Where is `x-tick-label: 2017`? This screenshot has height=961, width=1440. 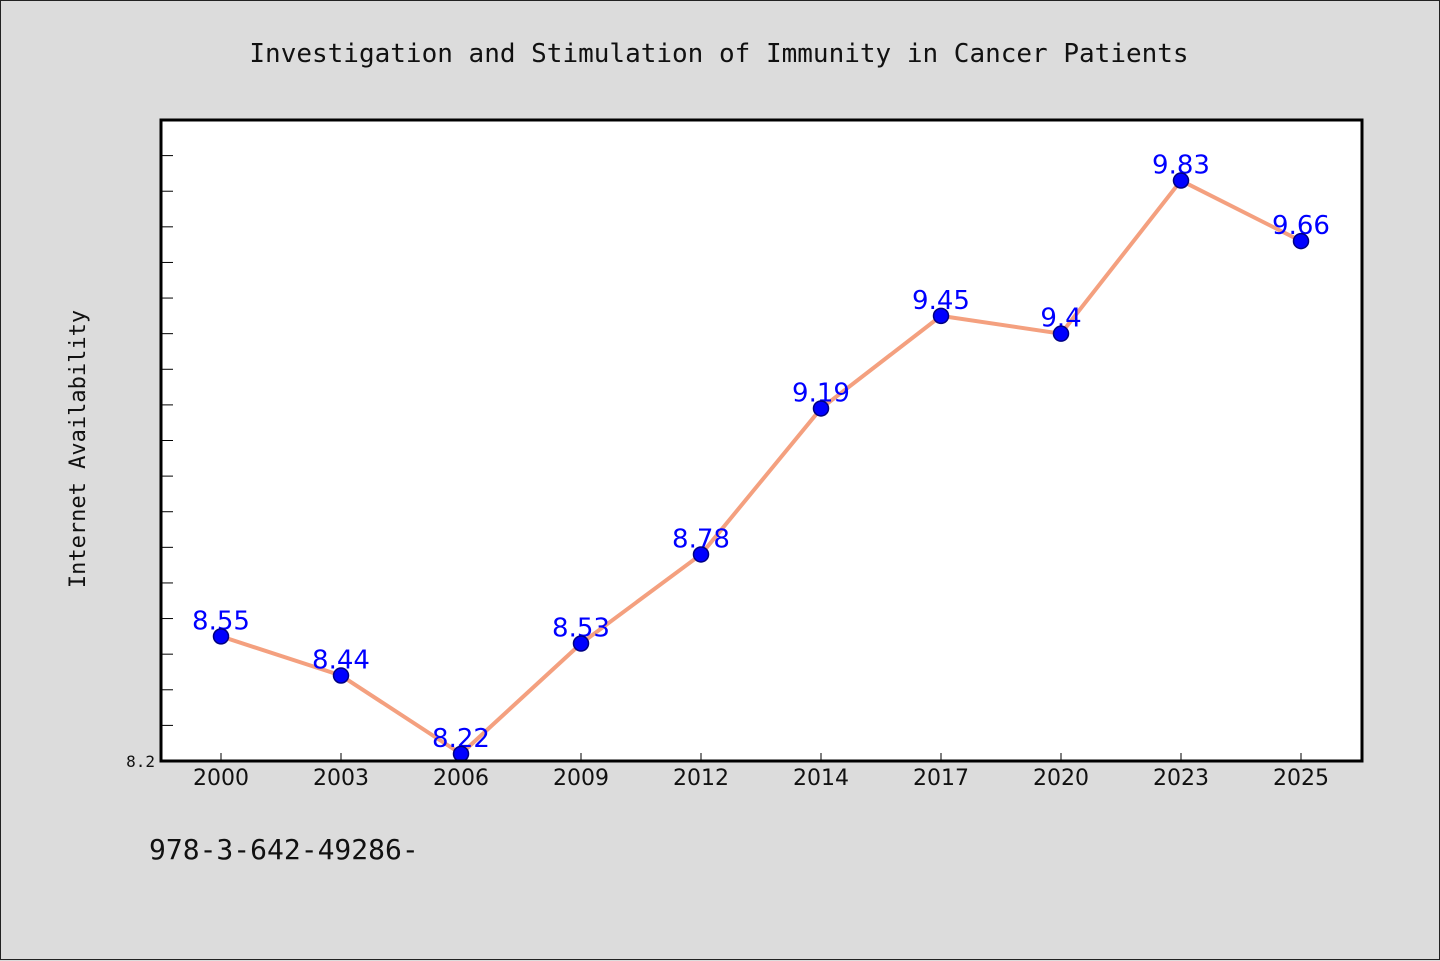
x-tick-label: 2017 is located at coordinates (941, 778).